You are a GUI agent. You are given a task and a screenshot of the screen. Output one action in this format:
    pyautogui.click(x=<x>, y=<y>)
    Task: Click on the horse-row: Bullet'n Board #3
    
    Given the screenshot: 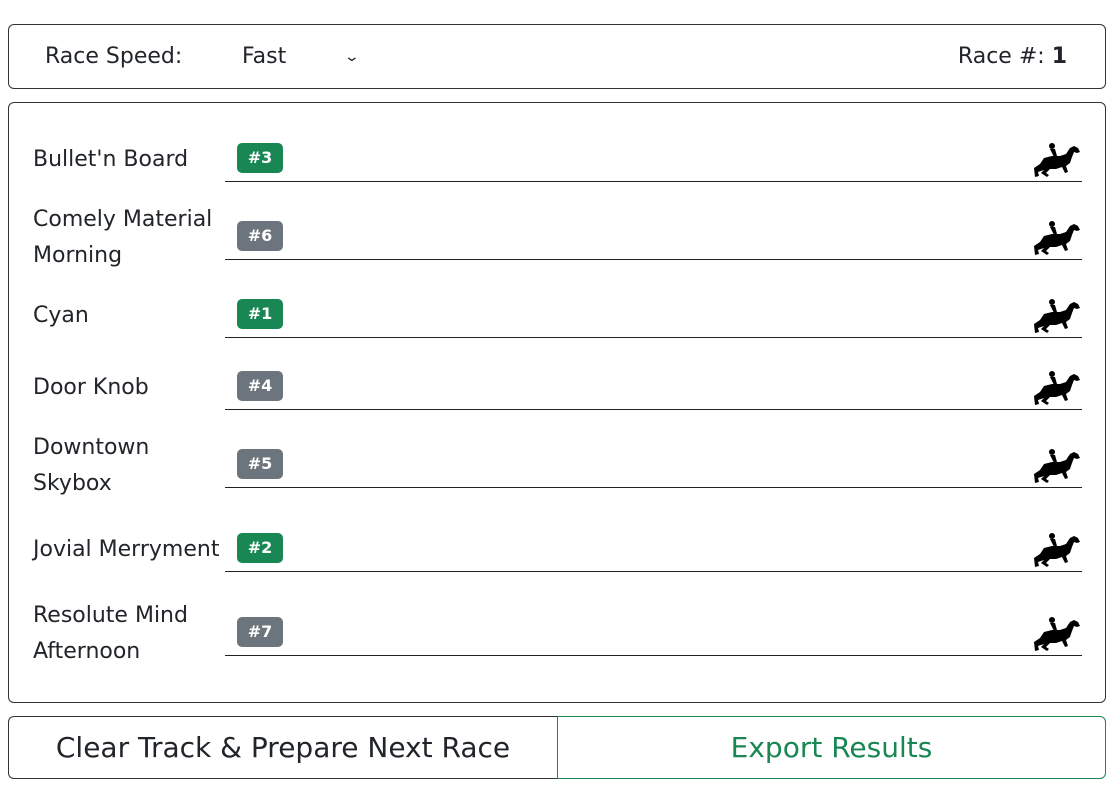 What is the action you would take?
    pyautogui.click(x=557, y=157)
    